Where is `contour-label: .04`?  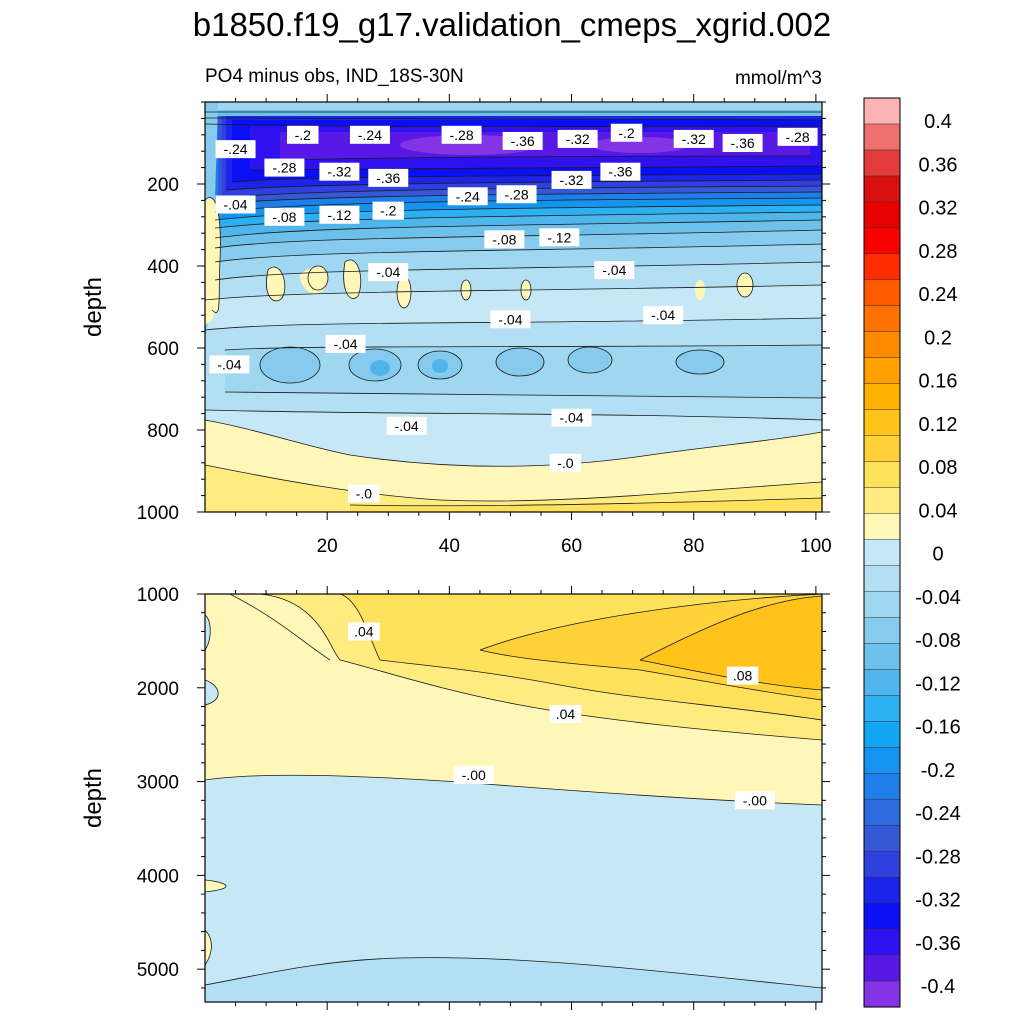
contour-label: .04 is located at coordinates (565, 714).